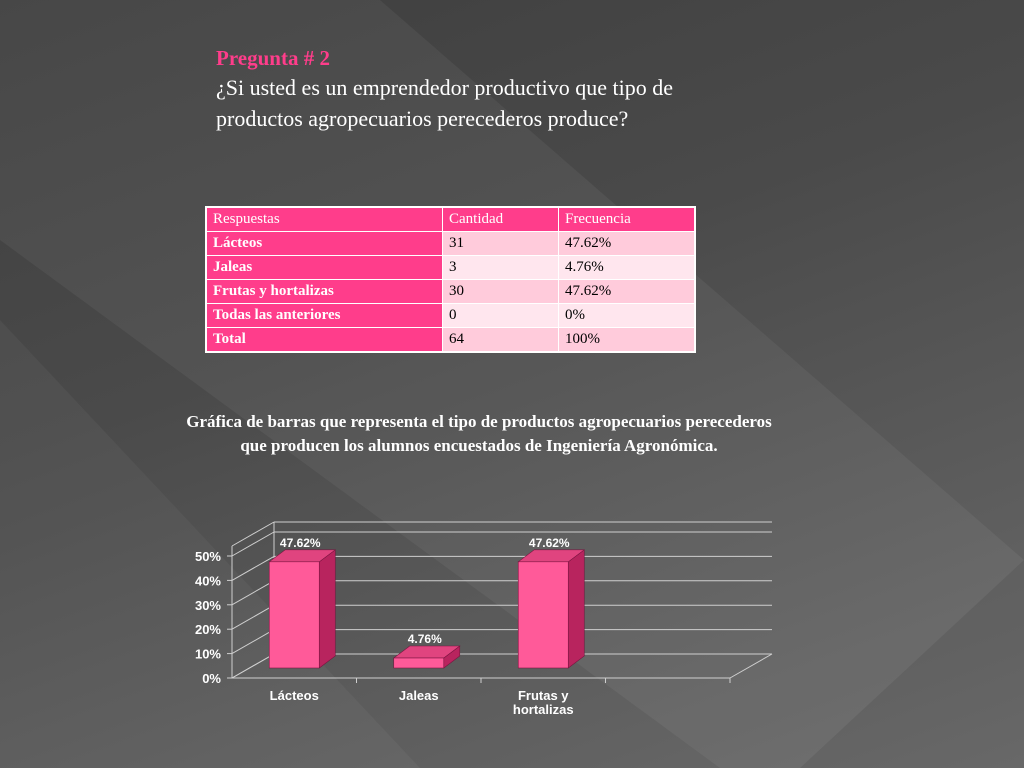 This screenshot has width=1024, height=768. I want to click on y-tick-label: 30%, so click(208, 605).